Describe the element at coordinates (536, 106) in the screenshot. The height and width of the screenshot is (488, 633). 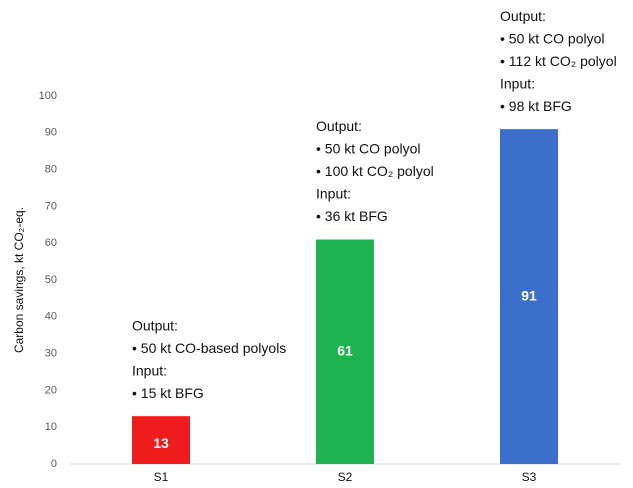
I see `annotation-line: • 98 kt BFG` at that location.